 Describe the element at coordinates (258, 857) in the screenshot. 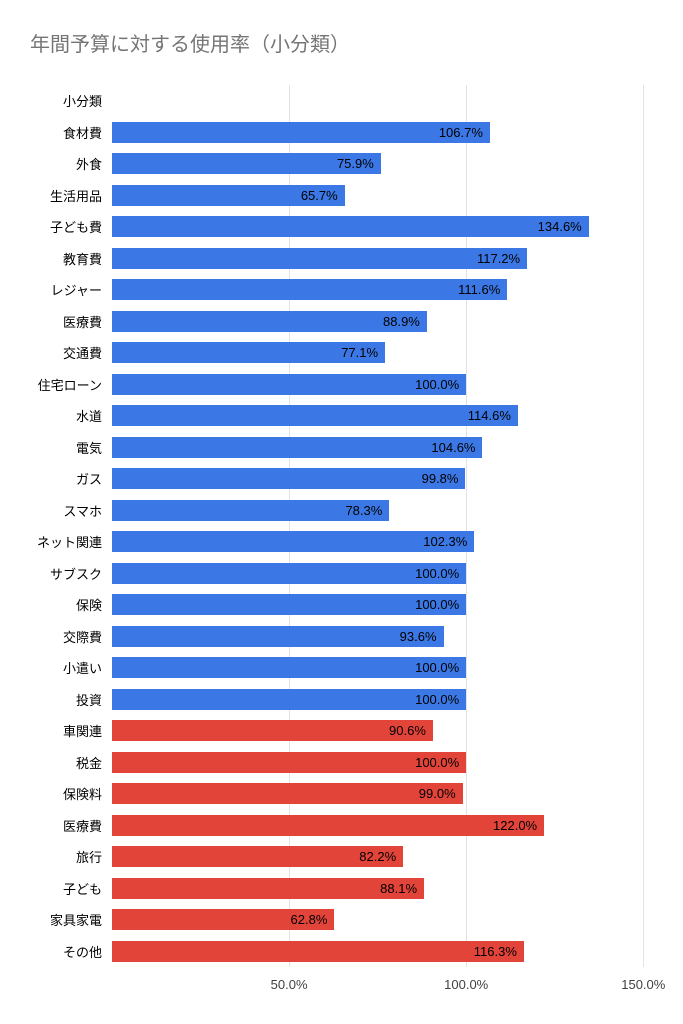

I see `bar: 82.2%` at that location.